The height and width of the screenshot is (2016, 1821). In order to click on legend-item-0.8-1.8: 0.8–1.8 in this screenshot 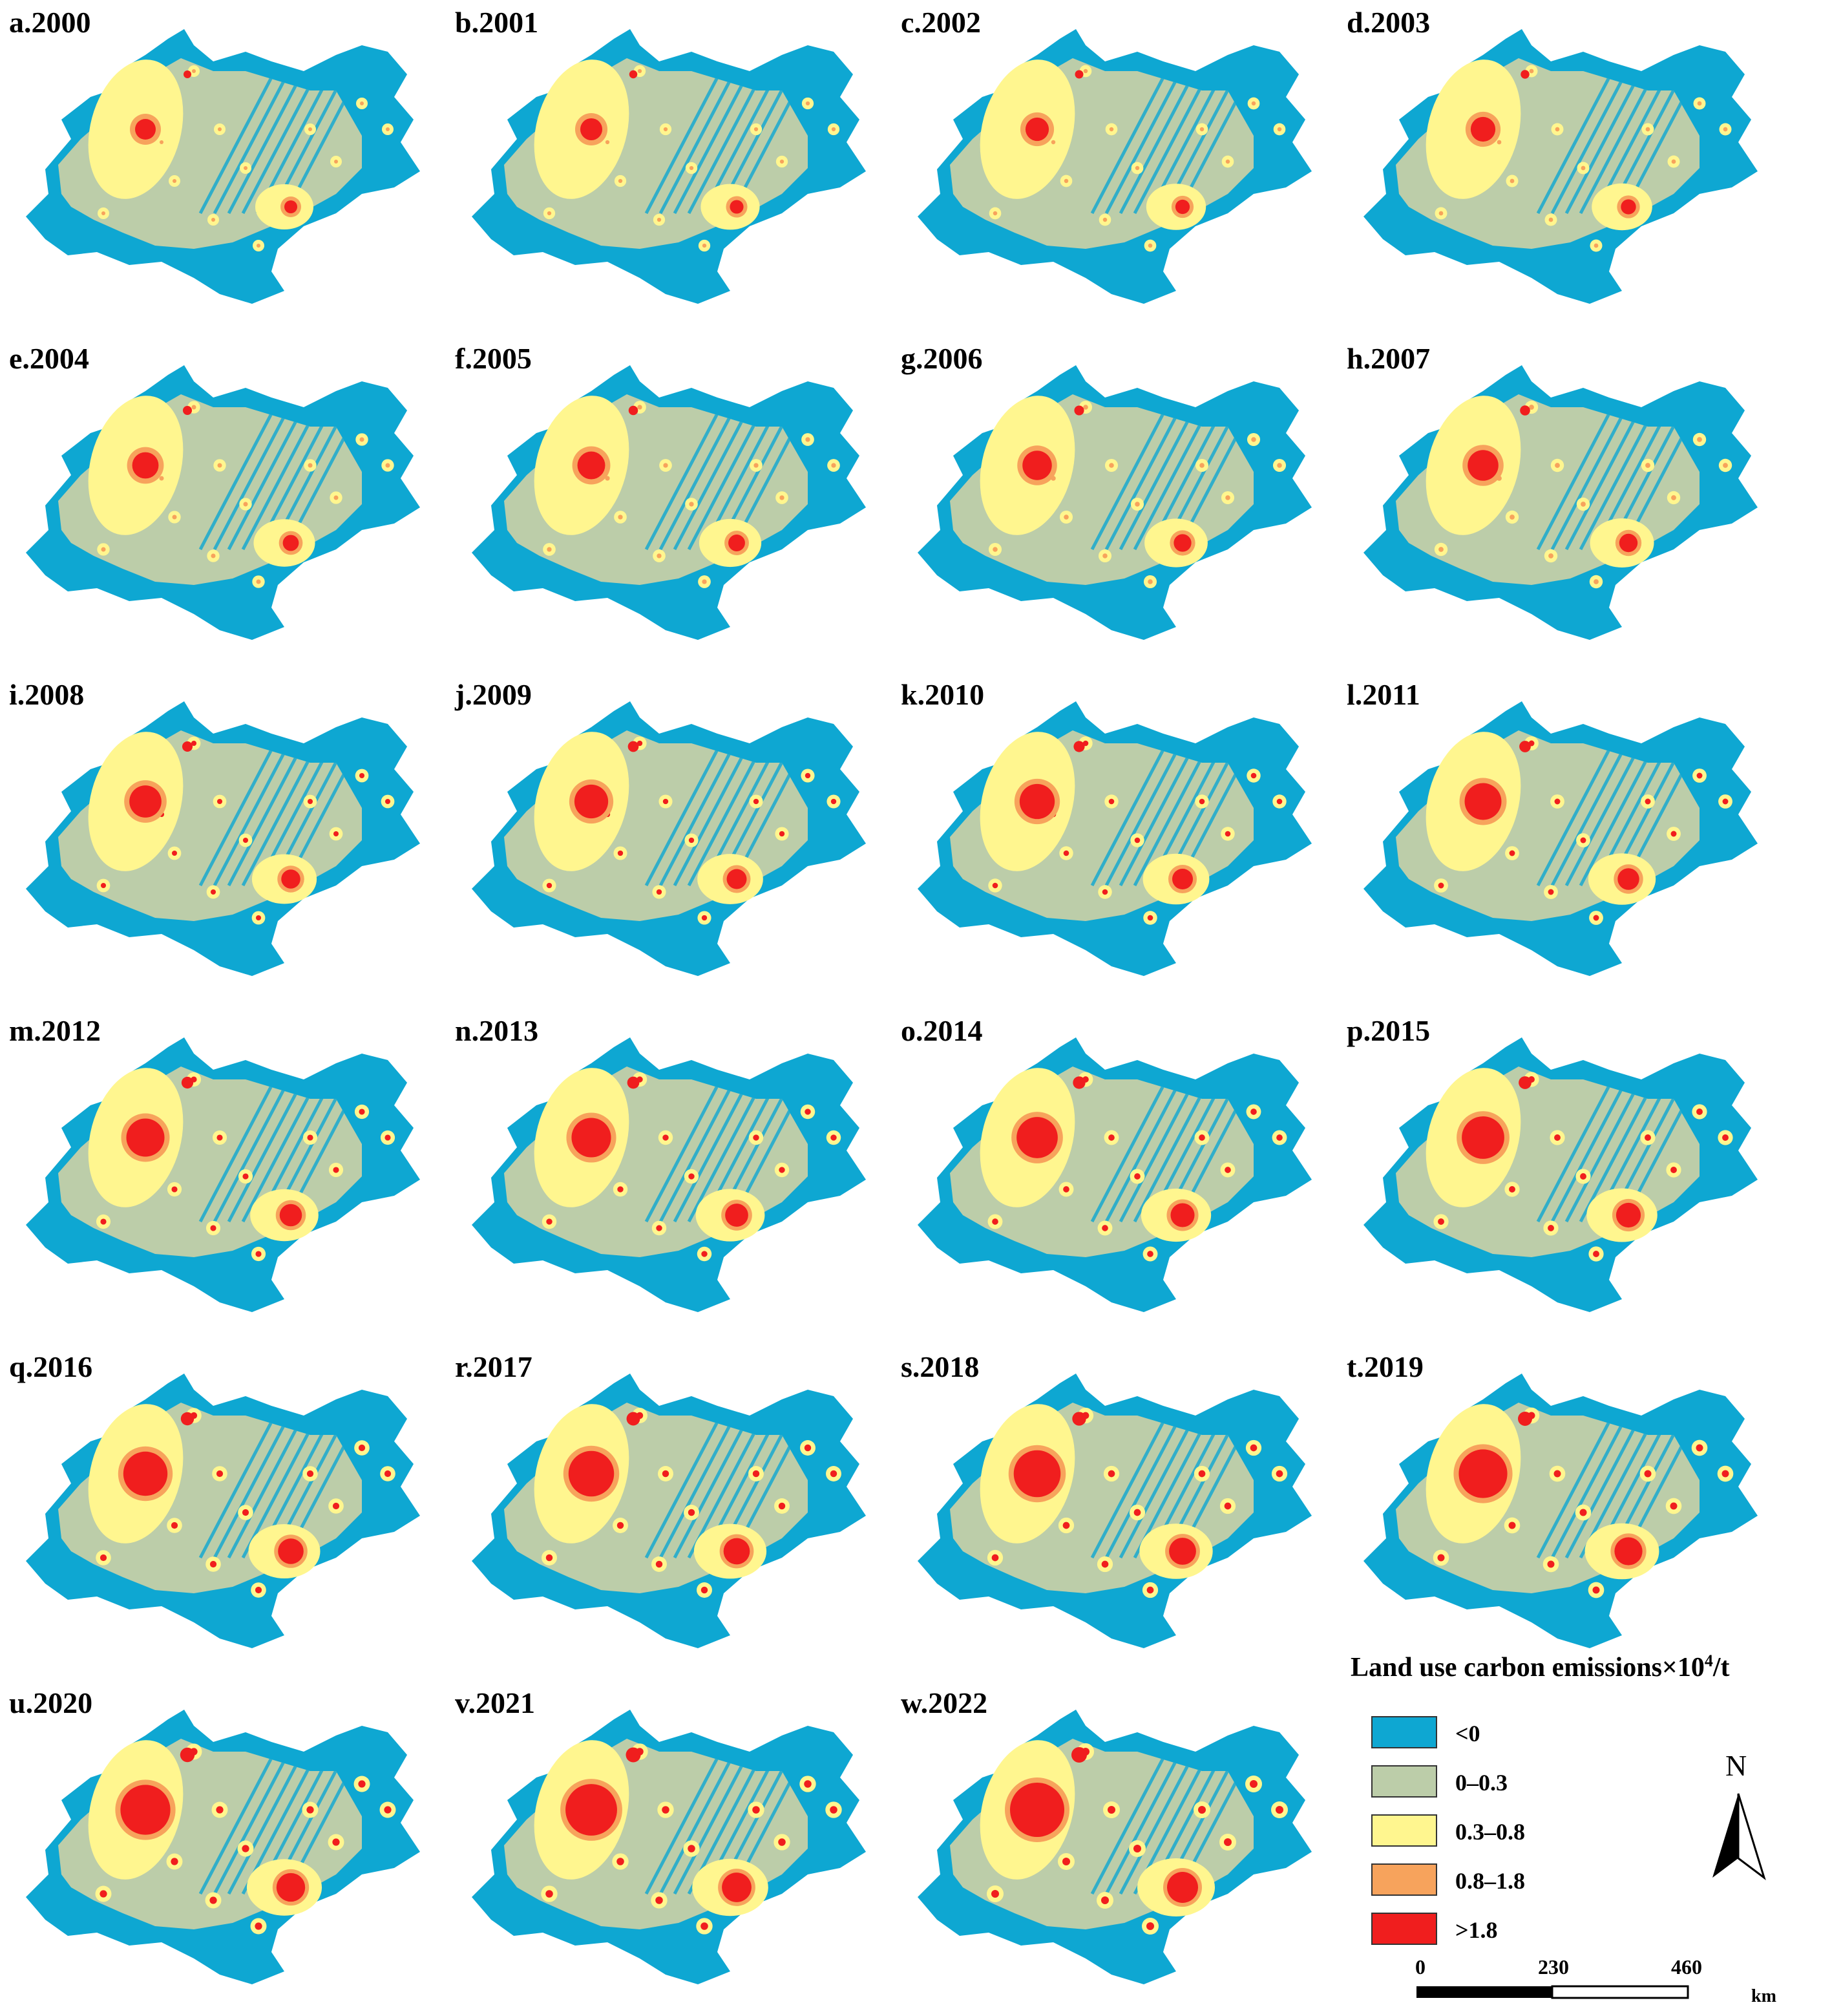, I will do `click(1500, 1880)`.